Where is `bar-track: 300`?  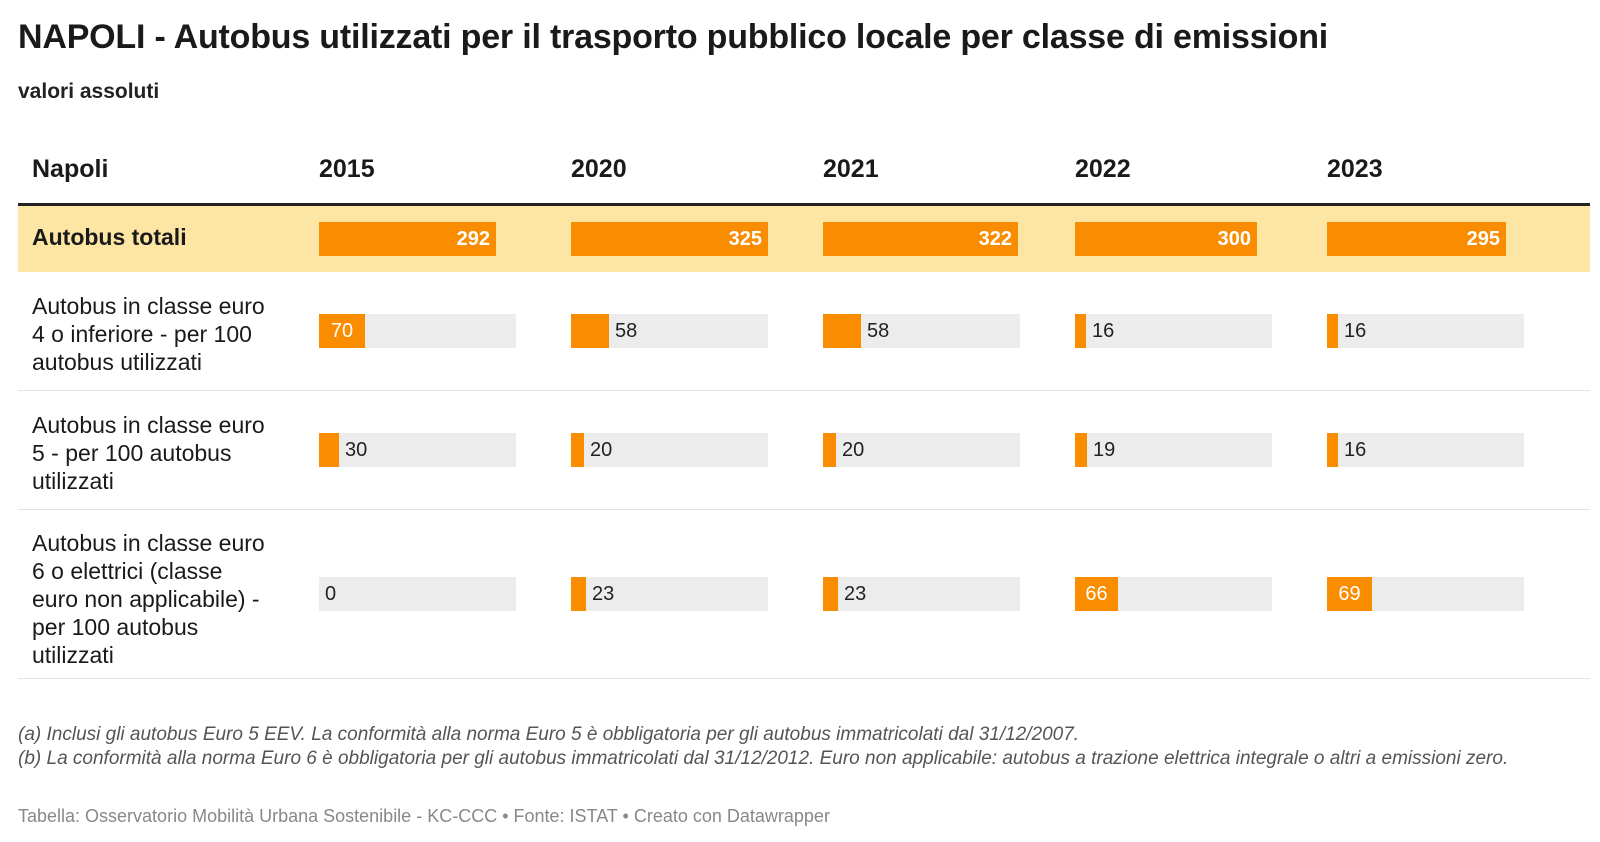 bar-track: 300 is located at coordinates (1173, 239).